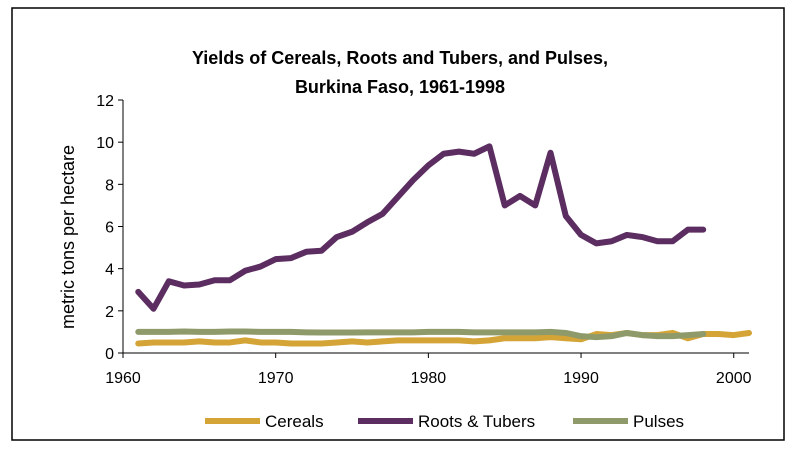 This screenshot has width=794, height=453. What do you see at coordinates (581, 378) in the screenshot?
I see `x-tick-label: 1990` at bounding box center [581, 378].